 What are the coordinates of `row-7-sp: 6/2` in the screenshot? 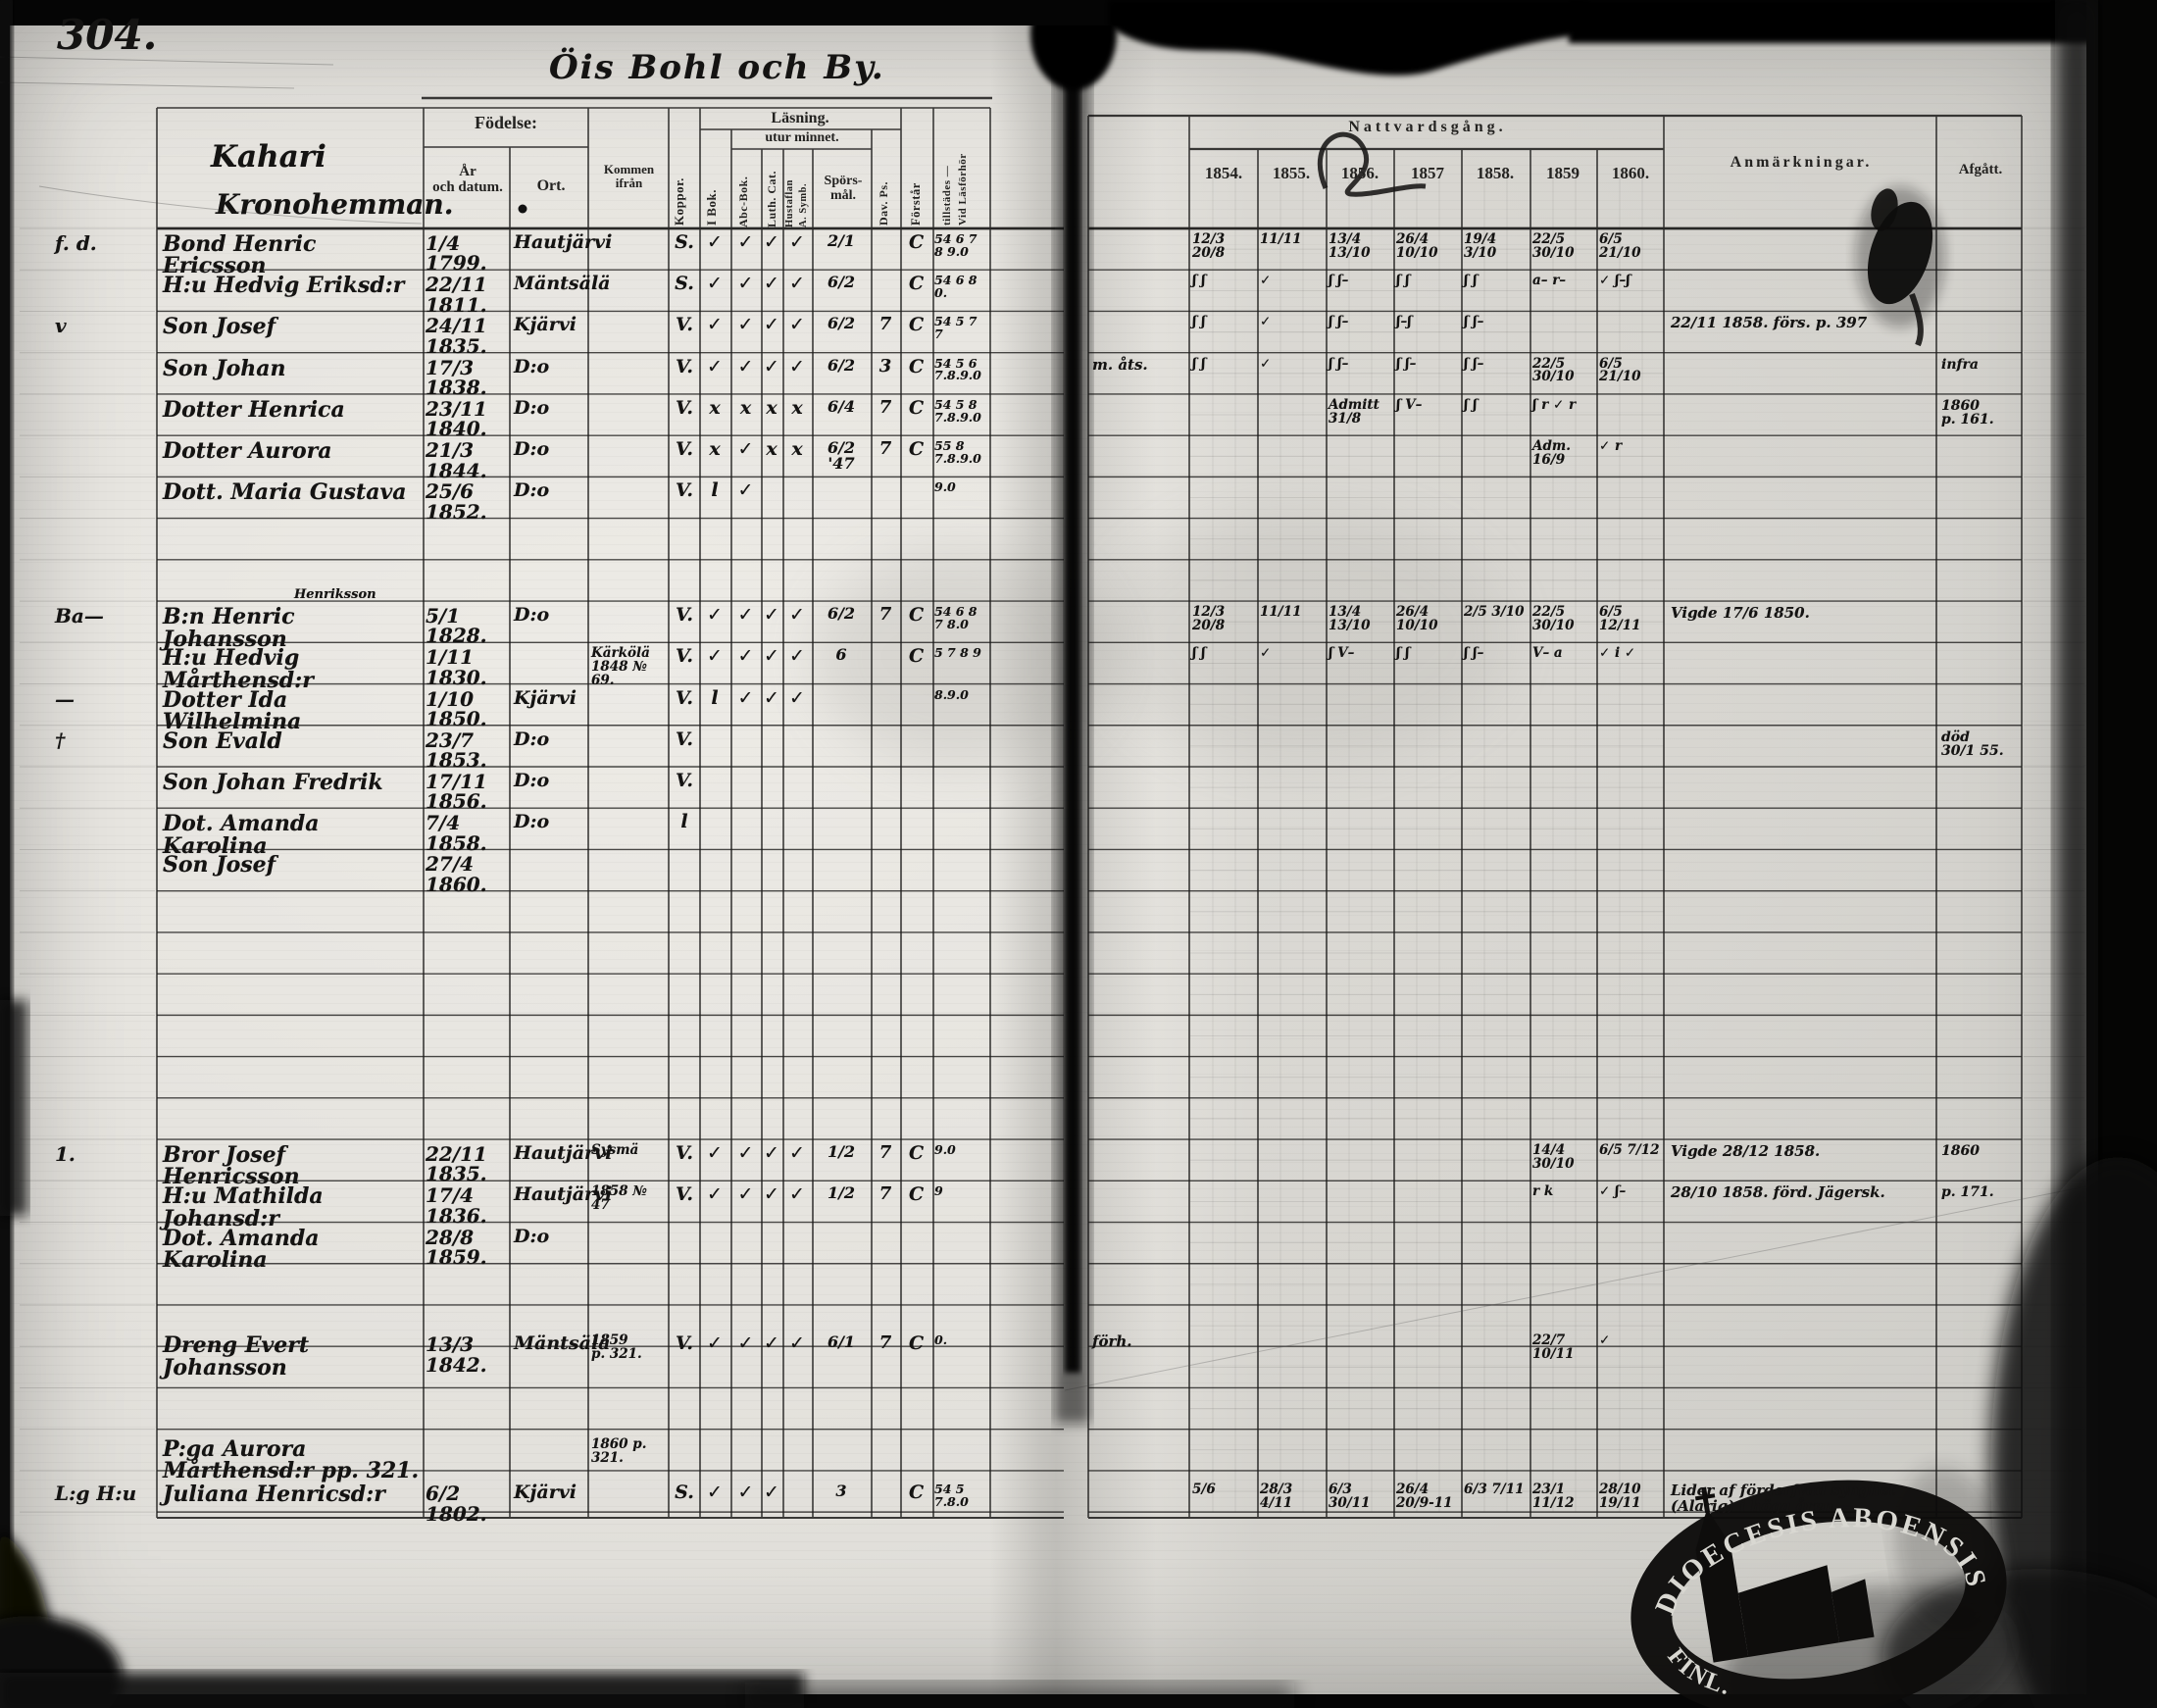 It's located at (841, 614).